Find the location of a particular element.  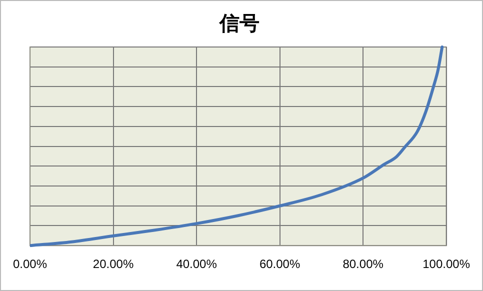

x-tick-label: 100.00% is located at coordinates (446, 264).